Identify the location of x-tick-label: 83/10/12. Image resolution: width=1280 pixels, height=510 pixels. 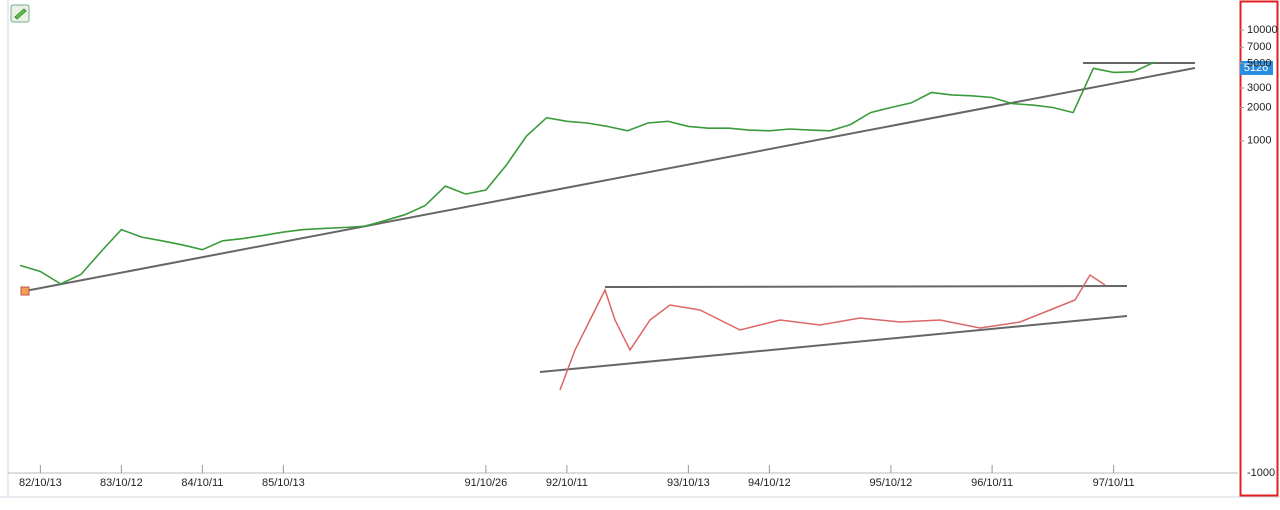
(121, 483).